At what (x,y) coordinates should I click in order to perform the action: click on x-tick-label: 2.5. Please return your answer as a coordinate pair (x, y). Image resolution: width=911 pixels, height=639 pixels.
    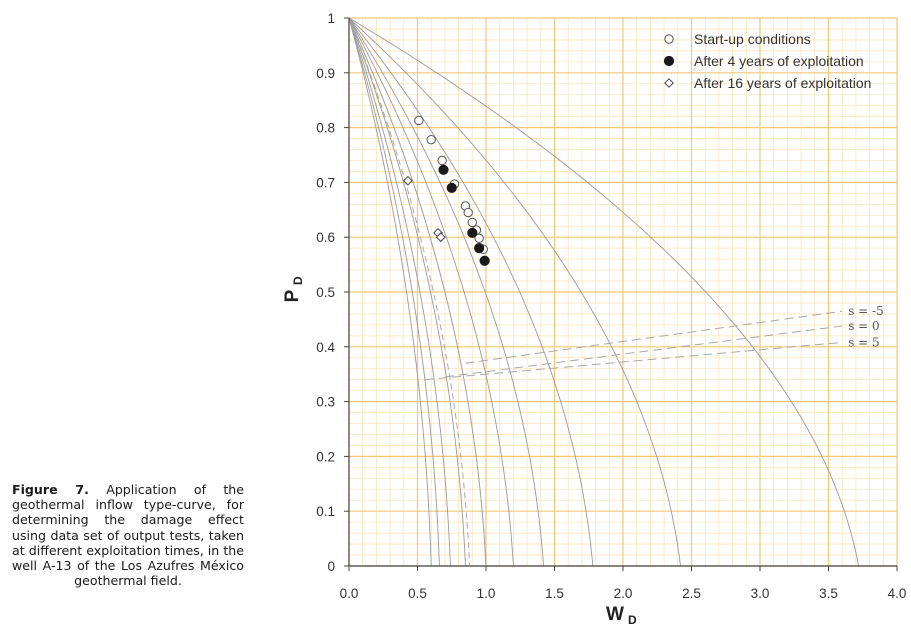
    Looking at the image, I should click on (691, 593).